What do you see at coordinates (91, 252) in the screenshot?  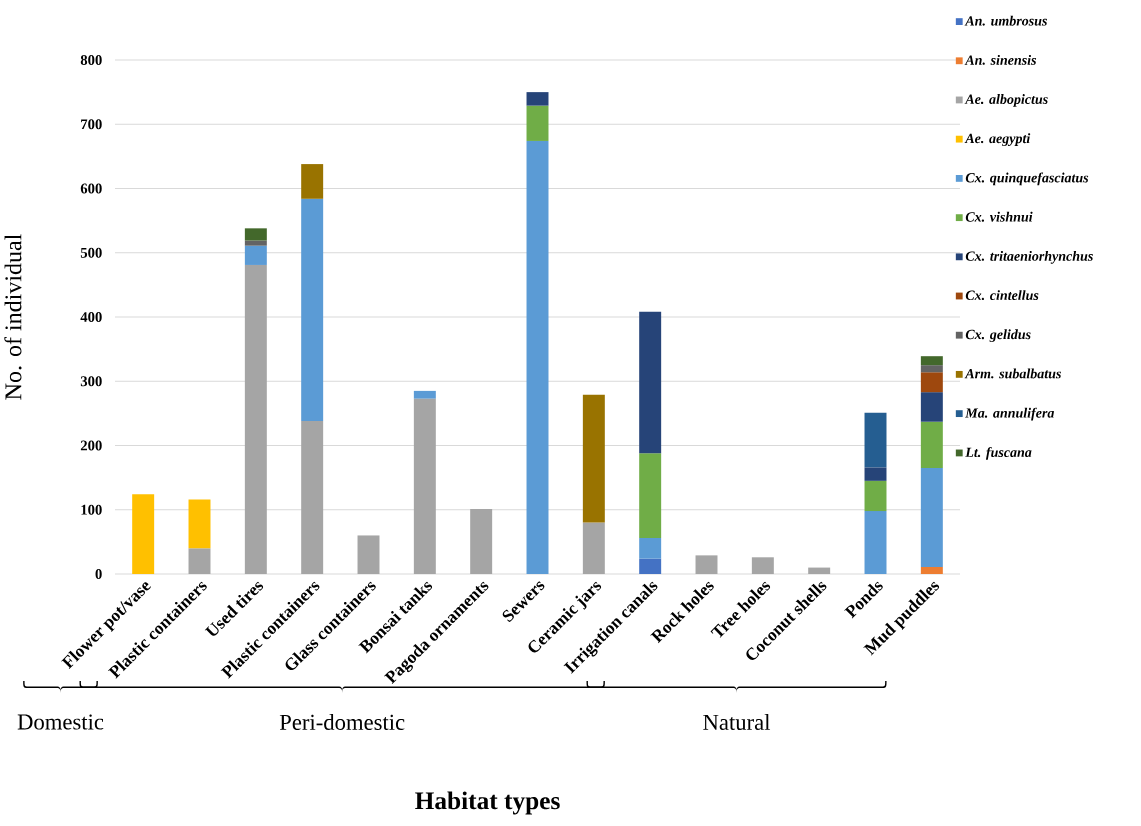 I see `y-tick-label: 500` at bounding box center [91, 252].